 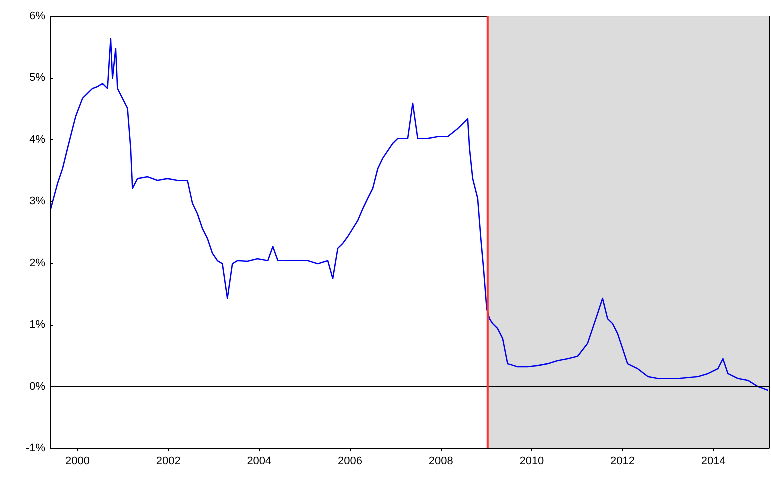 I want to click on y-tick-label: 5%, so click(x=38, y=78).